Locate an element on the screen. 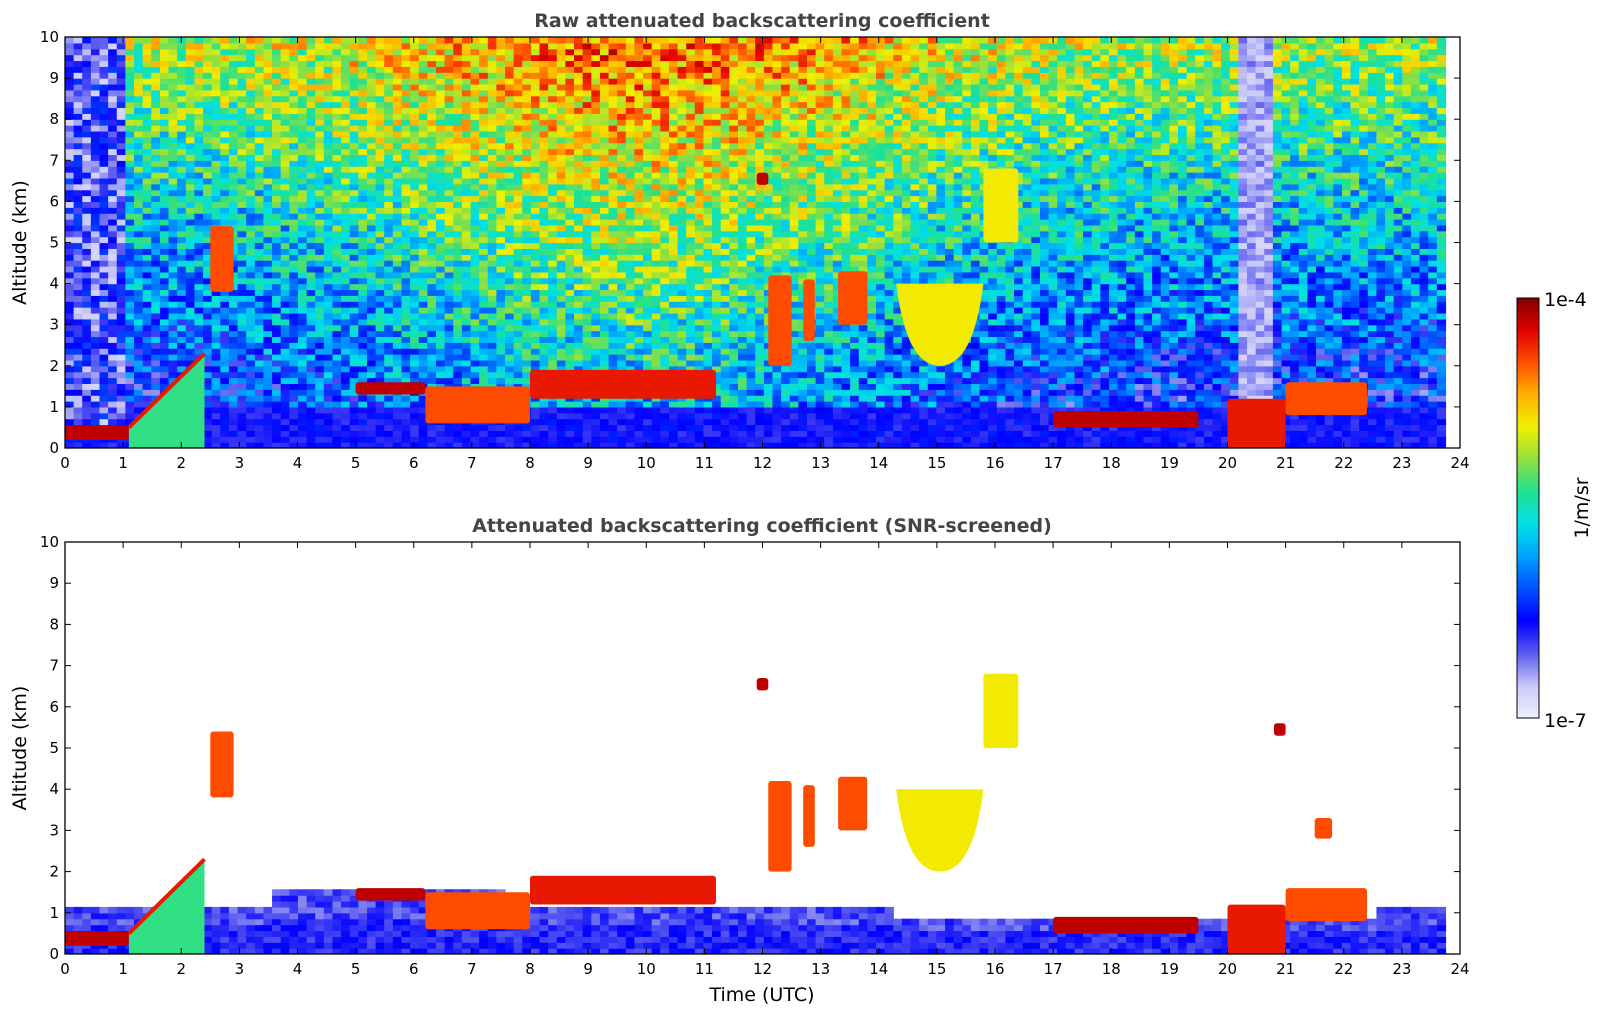  raw-y-tick-label: 4 is located at coordinates (54, 284).